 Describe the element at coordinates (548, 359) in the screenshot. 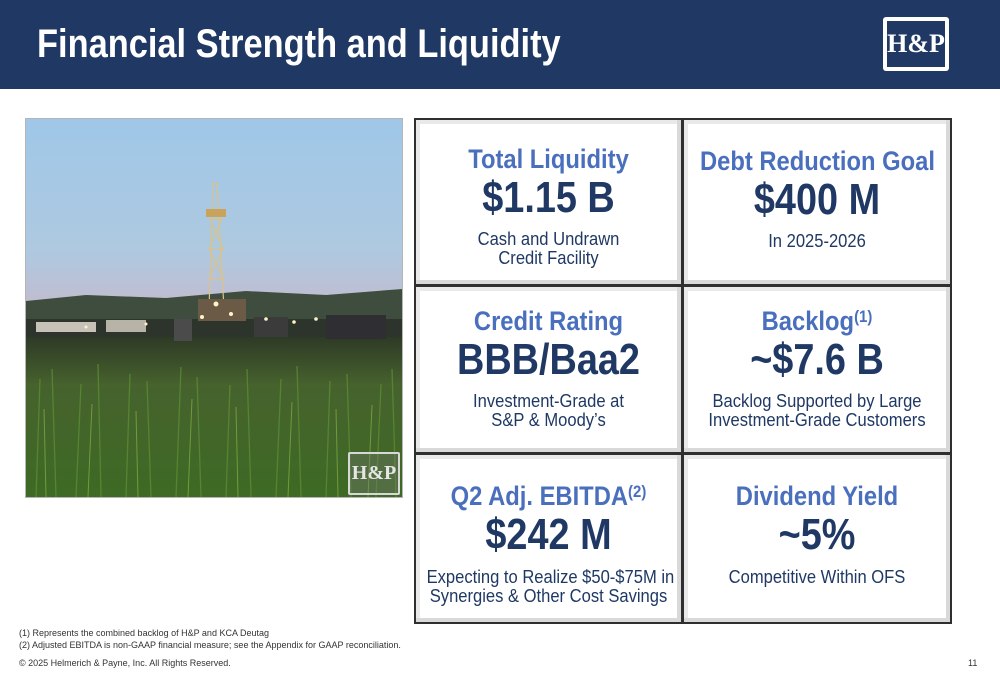

I see `card-value: BBB/Baa2` at that location.